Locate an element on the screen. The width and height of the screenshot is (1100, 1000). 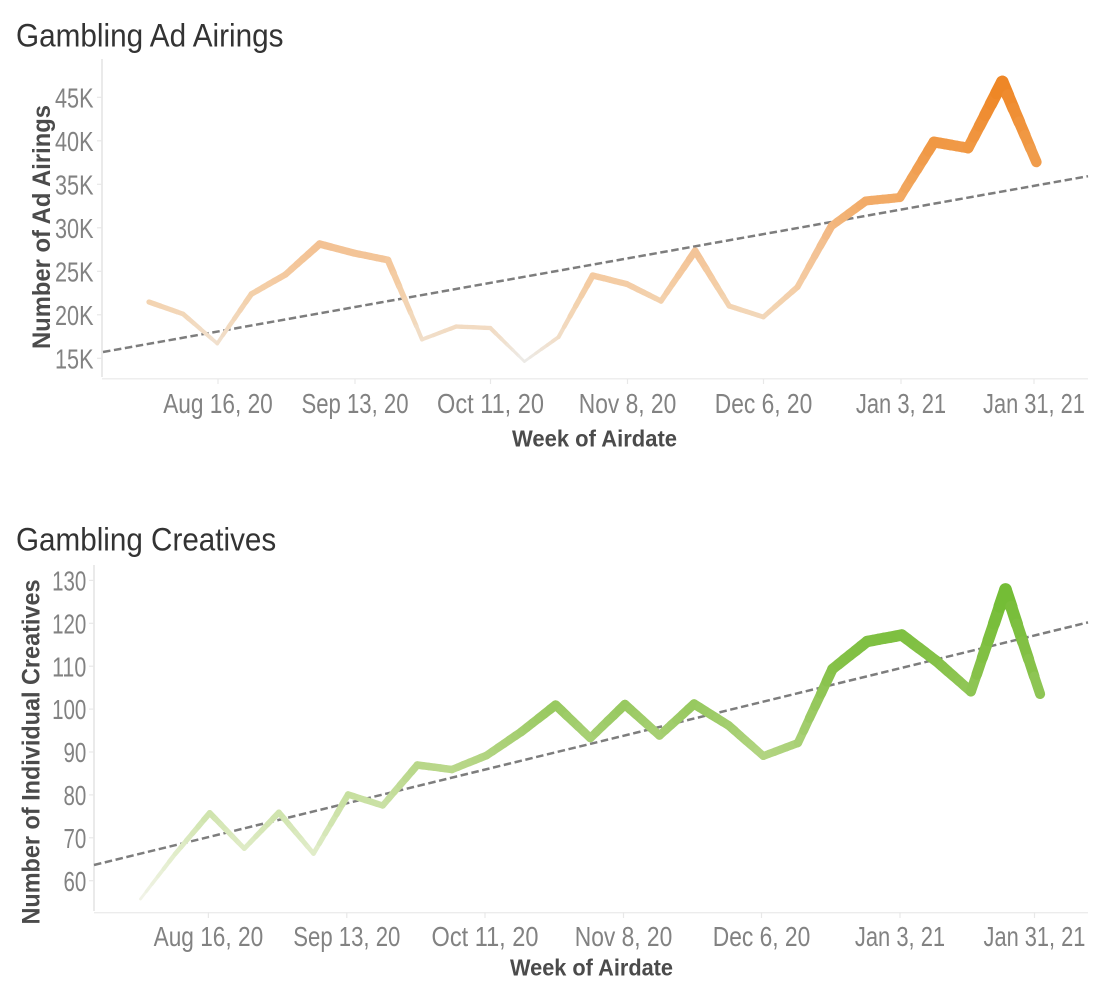
svg-text: 120 is located at coordinates (69, 623).